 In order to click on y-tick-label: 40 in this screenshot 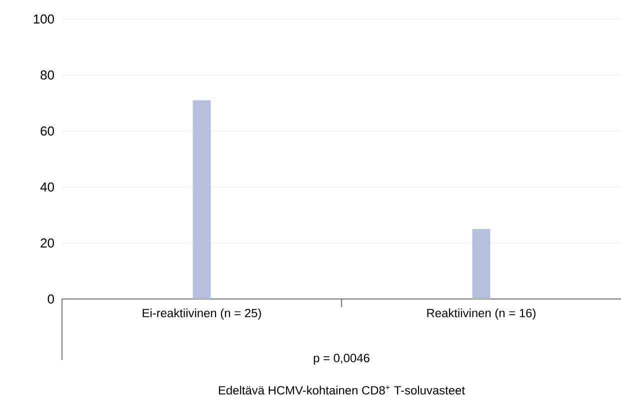, I will do `click(47, 187)`.